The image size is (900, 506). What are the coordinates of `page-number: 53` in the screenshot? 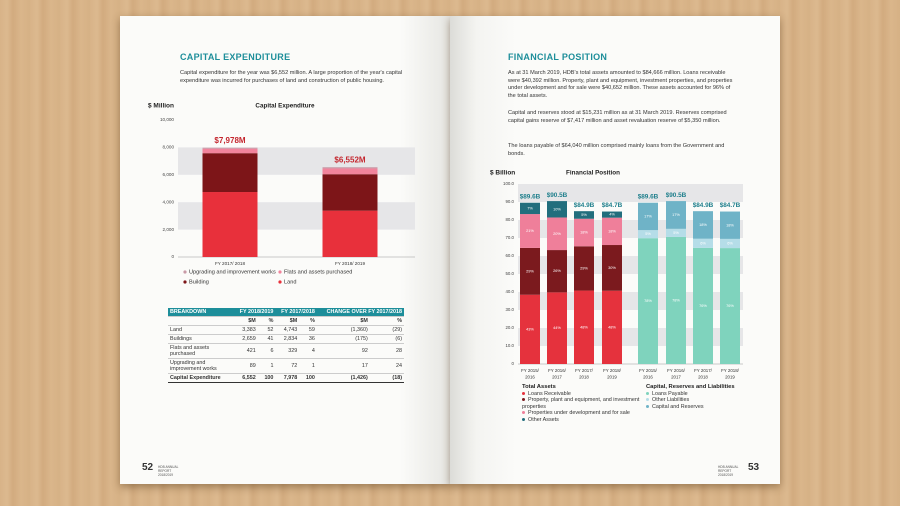 It's located at (754, 467).